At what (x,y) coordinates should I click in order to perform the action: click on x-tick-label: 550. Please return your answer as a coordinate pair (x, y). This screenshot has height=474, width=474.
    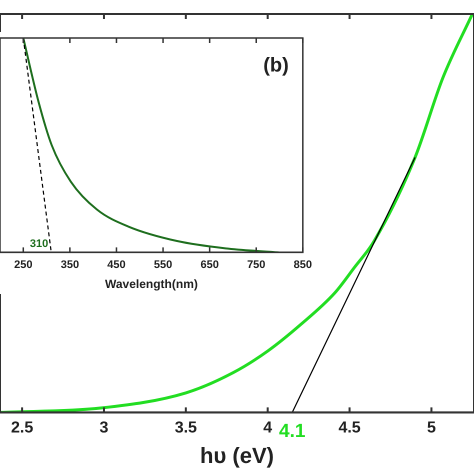
    Looking at the image, I should click on (163, 265).